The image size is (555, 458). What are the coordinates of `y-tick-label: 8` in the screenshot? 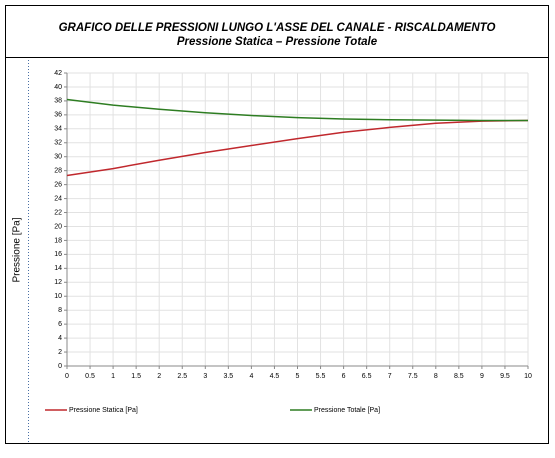 It's located at (60, 310).